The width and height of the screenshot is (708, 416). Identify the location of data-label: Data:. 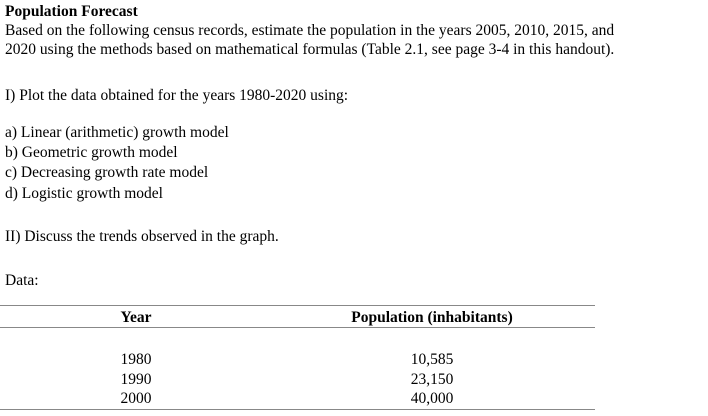
(22, 280).